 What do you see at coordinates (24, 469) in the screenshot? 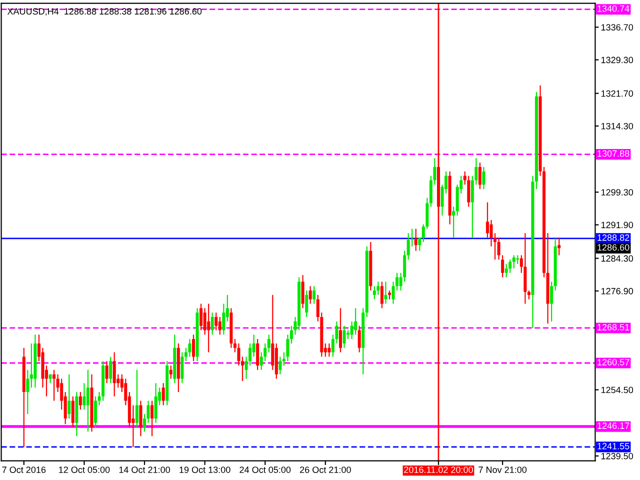
I see `x-tick-label: 7 Oct 2016` at bounding box center [24, 469].